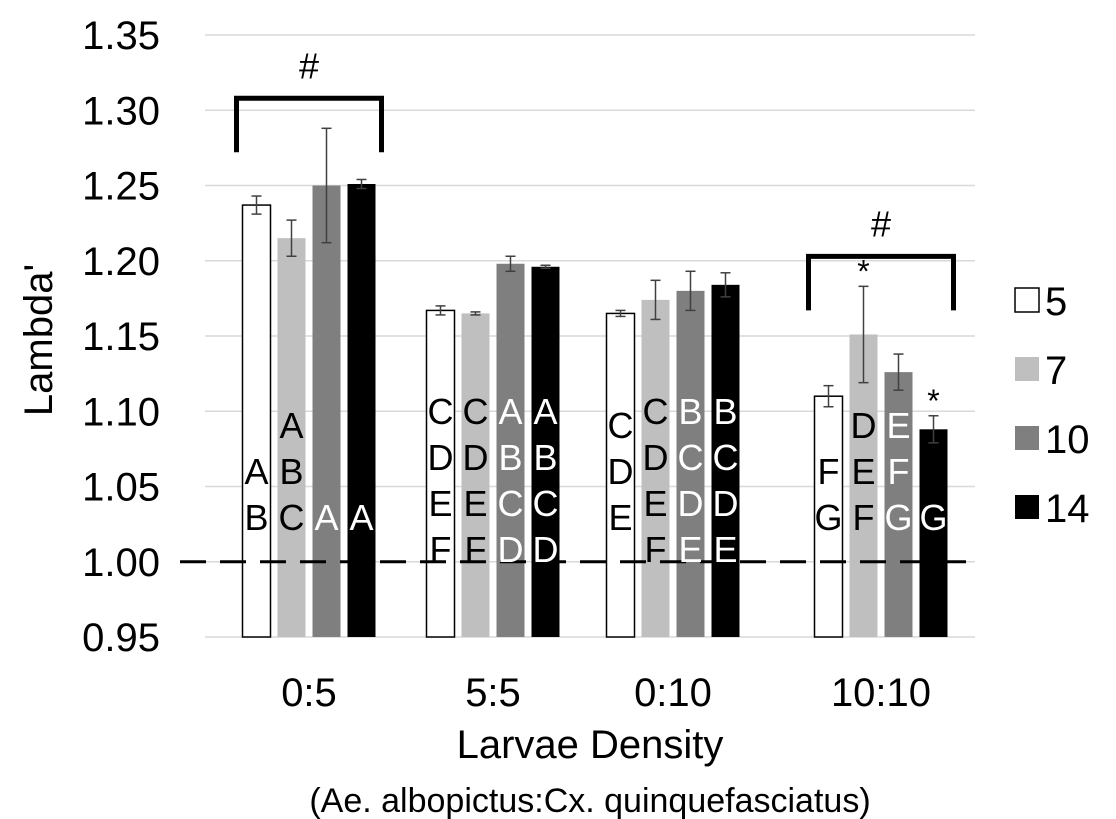 This screenshot has width=1116, height=819. What do you see at coordinates (881, 693) in the screenshot?
I see `x-tick-label: 10:10` at bounding box center [881, 693].